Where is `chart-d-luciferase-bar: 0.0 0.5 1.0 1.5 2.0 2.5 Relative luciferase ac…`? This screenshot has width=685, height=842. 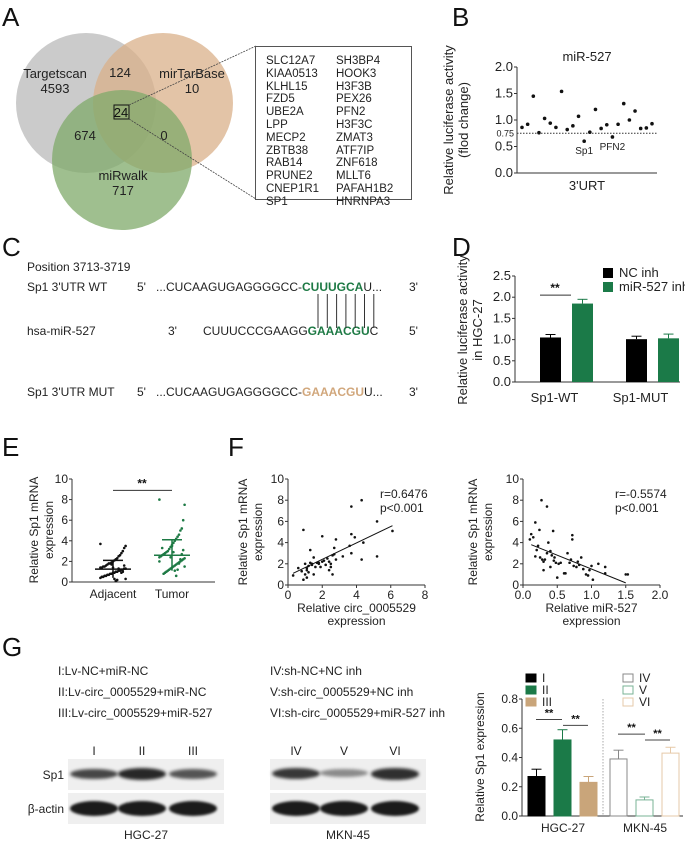 chart-d-luciferase-bar: 0.0 0.5 1.0 1.5 2.0 2.5 Relative luciferase ac… is located at coordinates (570, 330).